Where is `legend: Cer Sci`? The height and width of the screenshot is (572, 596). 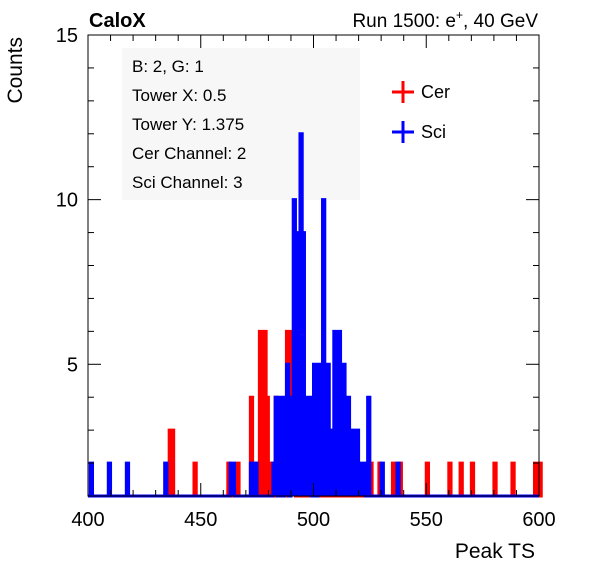
legend: Cer Sci is located at coordinates (421, 112).